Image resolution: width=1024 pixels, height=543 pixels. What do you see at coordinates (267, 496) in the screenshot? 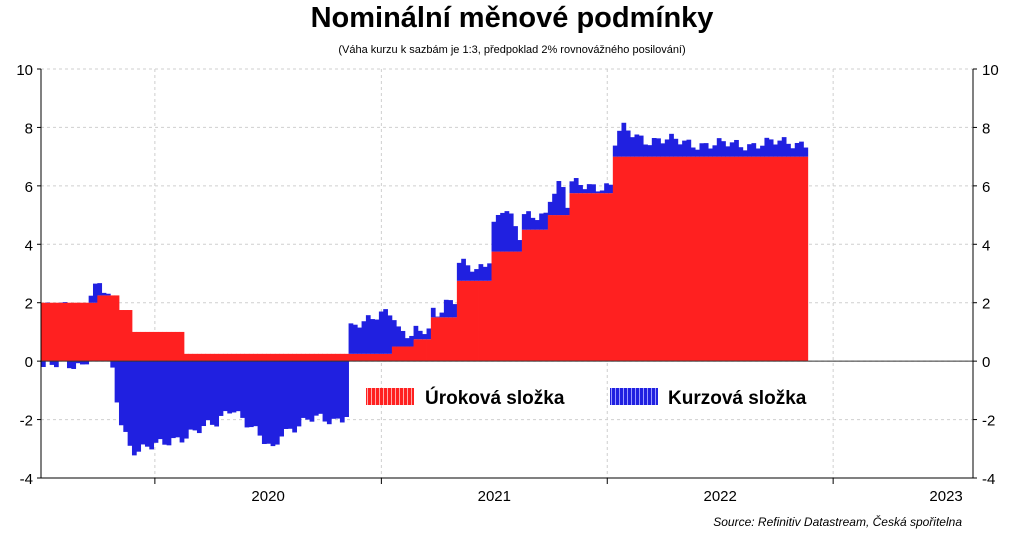
I see `x-tick-label: 2020` at bounding box center [267, 496].